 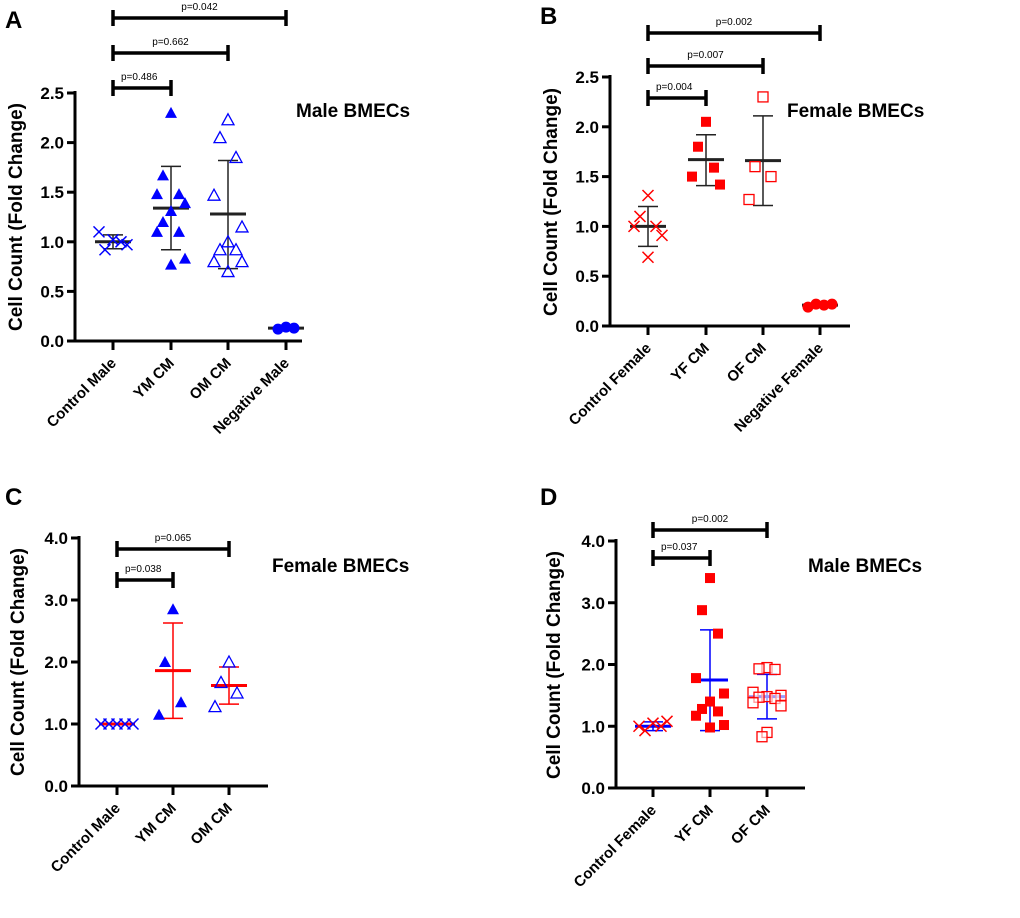 I want to click on p-value-label: p=0.002, so click(x=734, y=22).